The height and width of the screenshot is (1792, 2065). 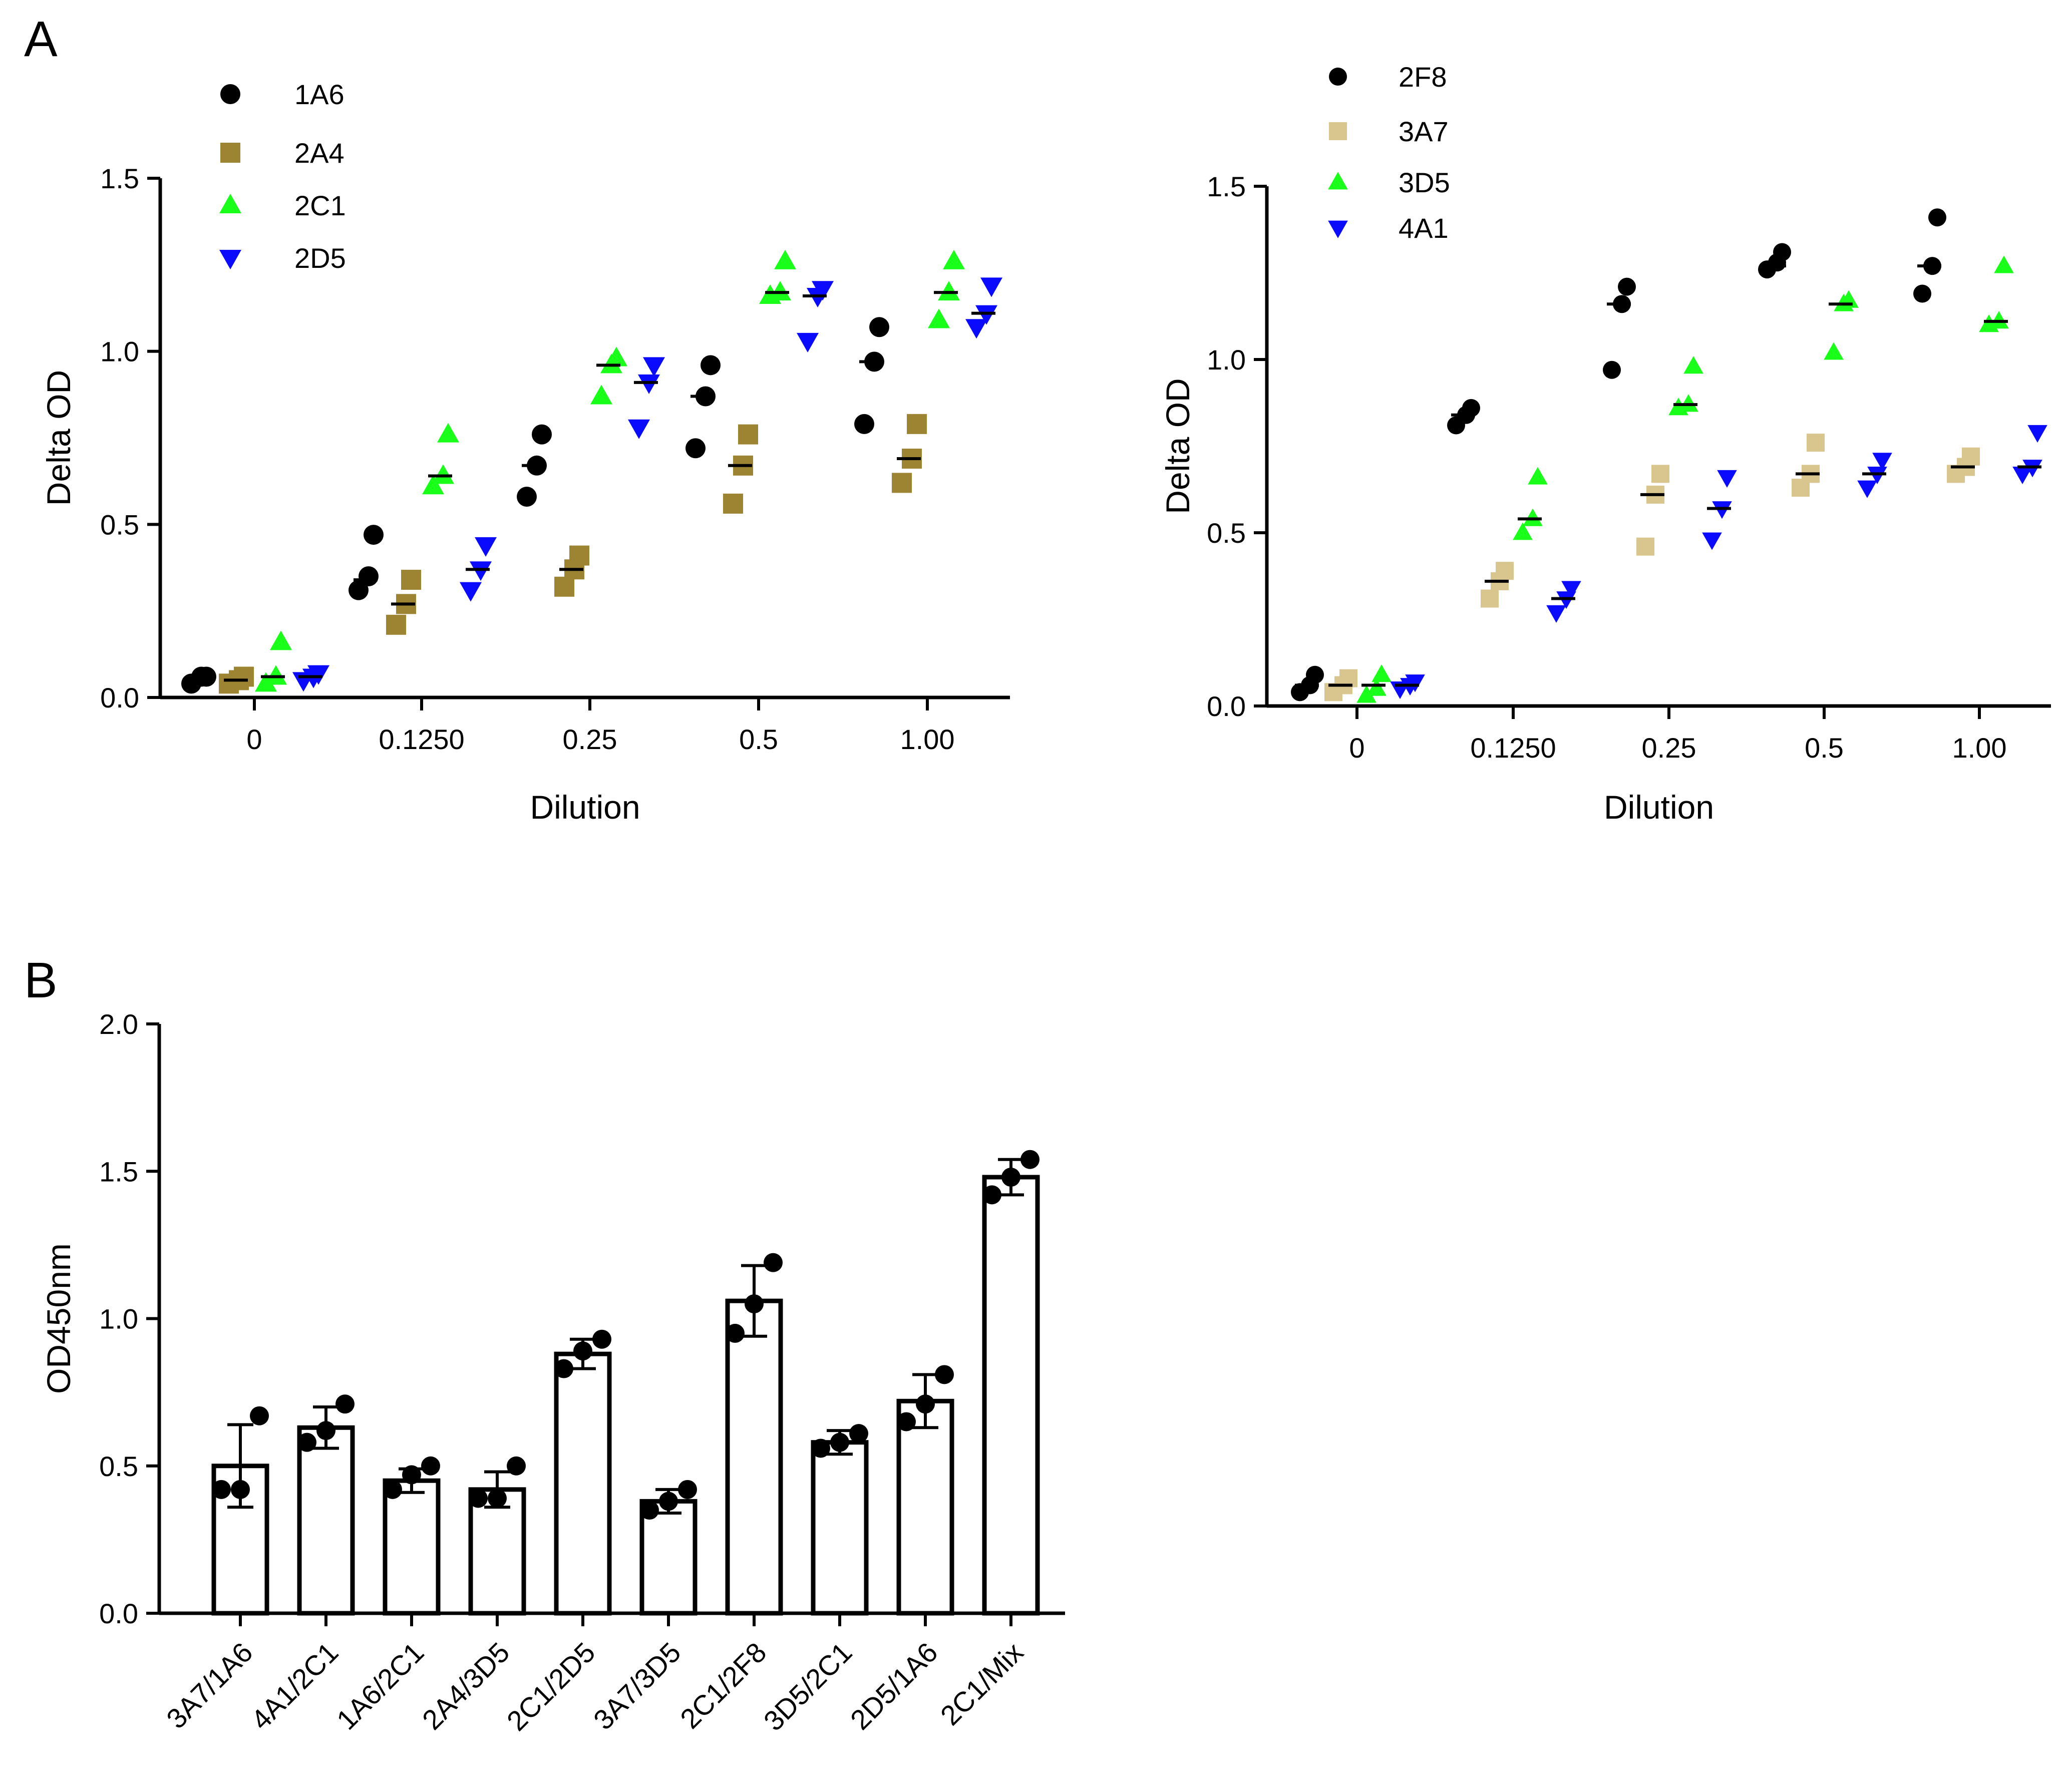 I want to click on a-right-y-tick-label: 1.5, so click(x=1226, y=186).